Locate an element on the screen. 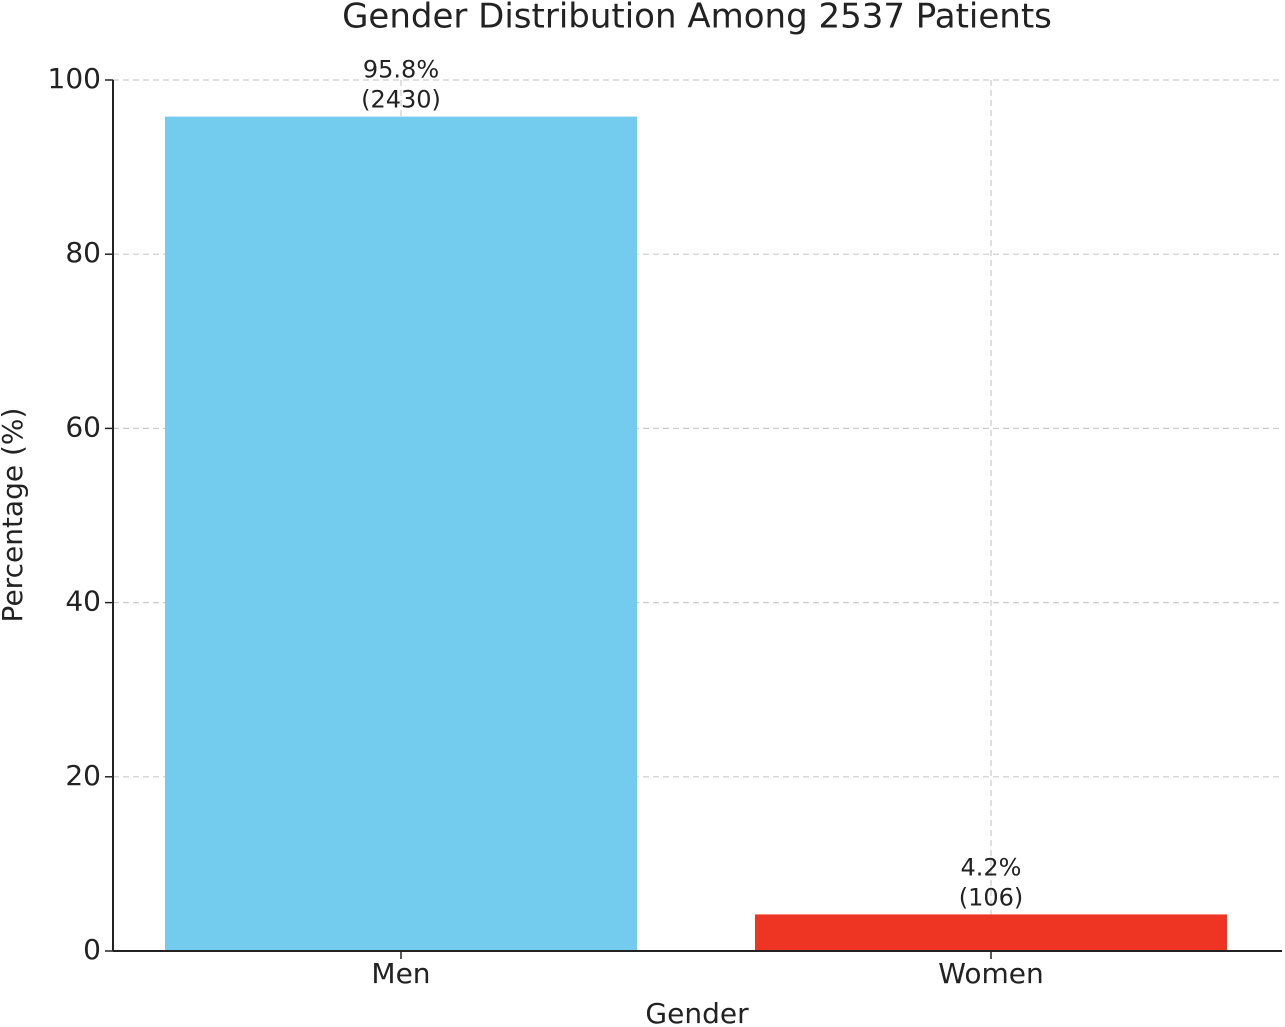 The image size is (1285, 1027). y-tick-label: 80 is located at coordinates (83, 252).